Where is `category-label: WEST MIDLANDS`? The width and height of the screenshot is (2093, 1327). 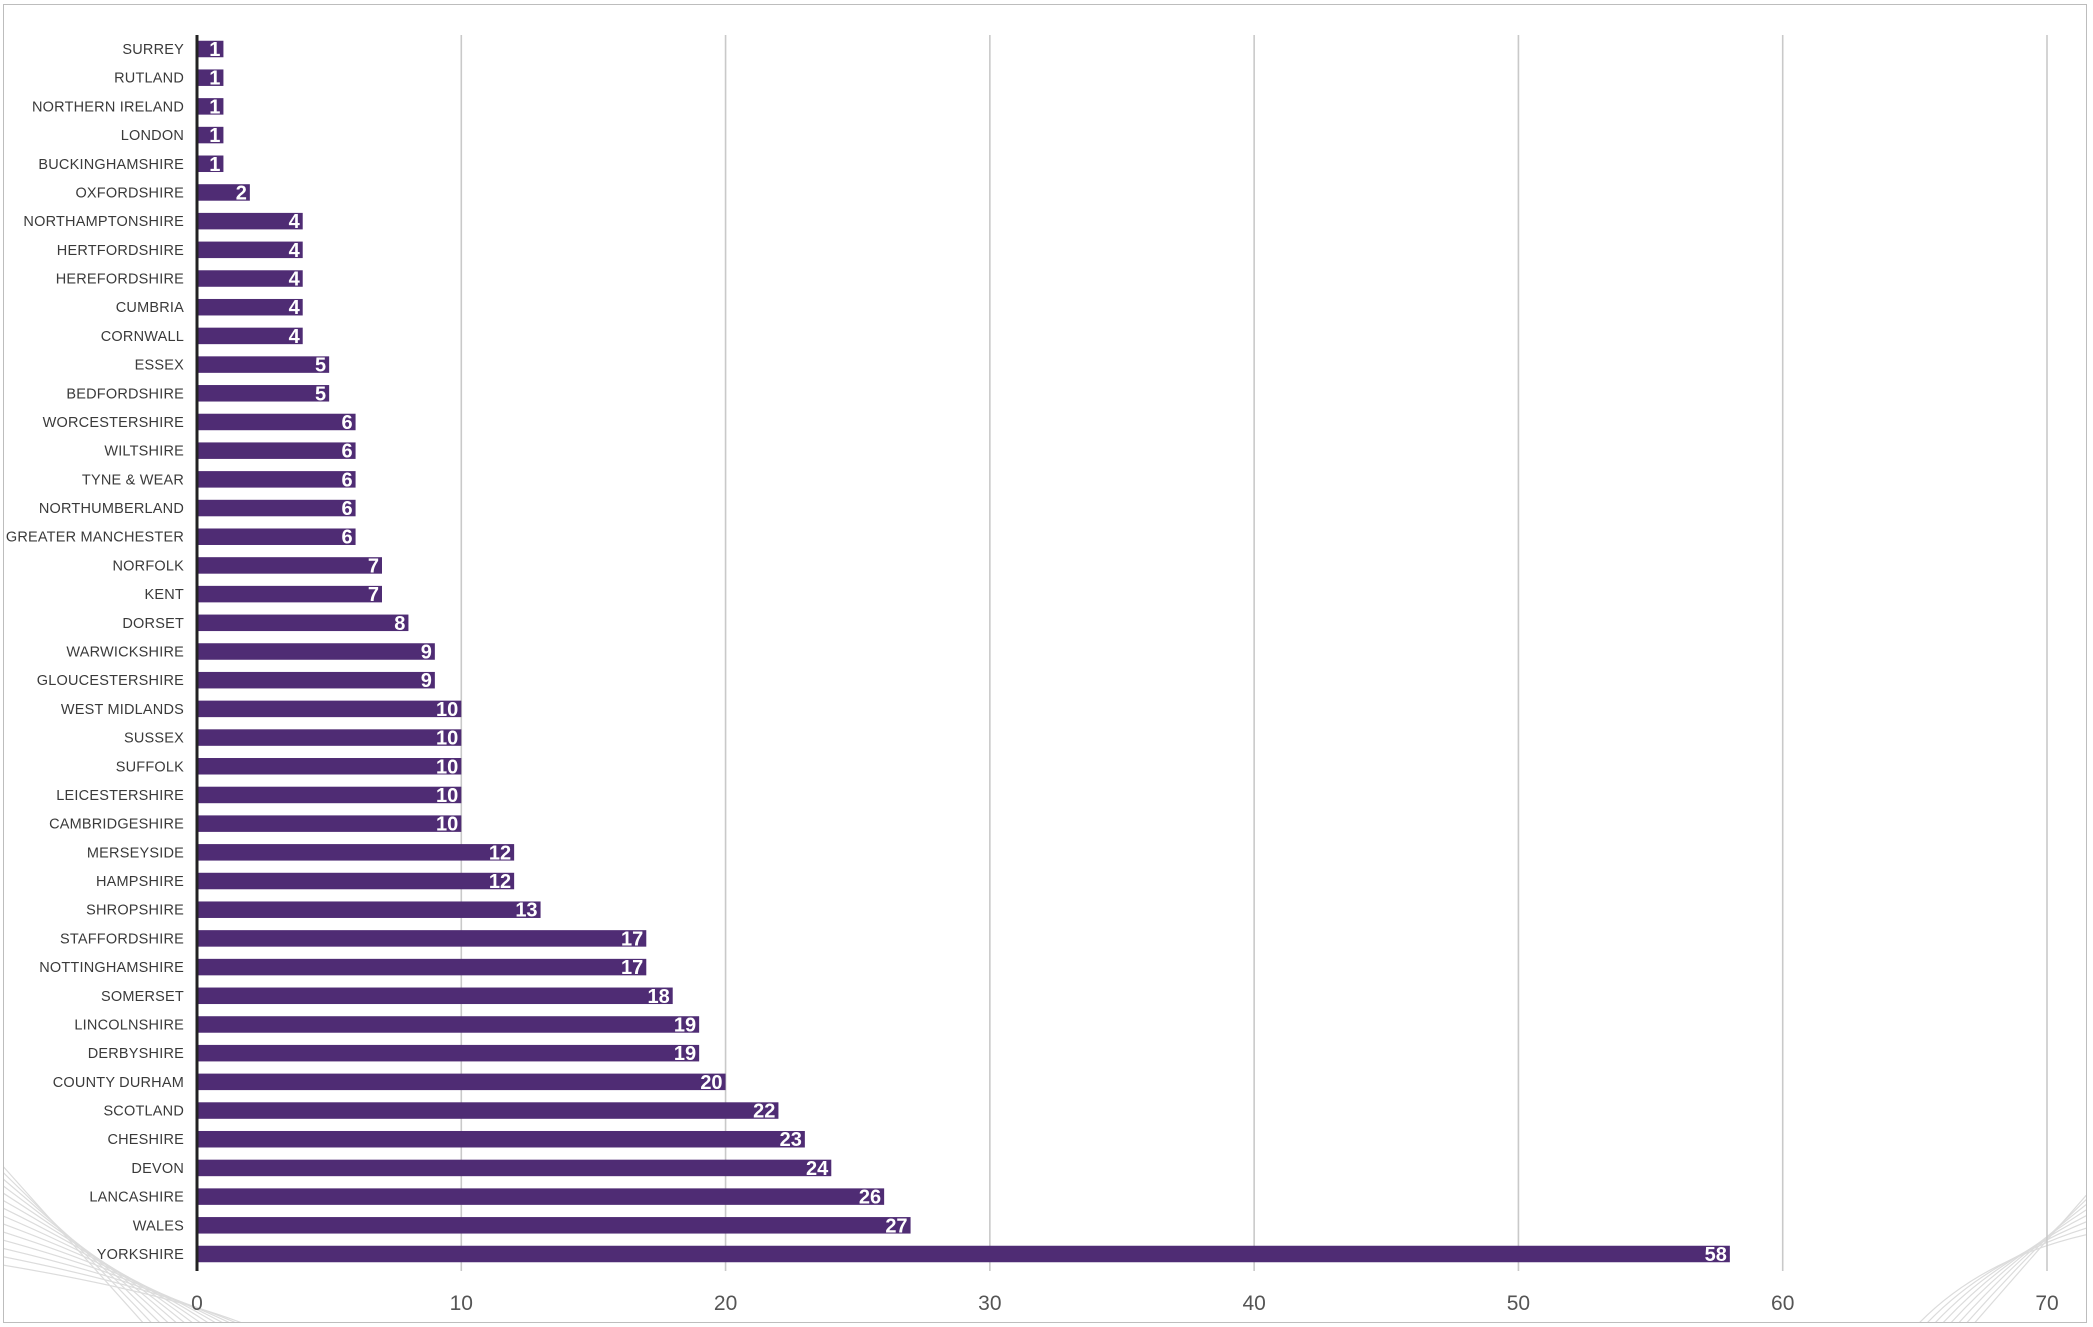 category-label: WEST MIDLANDS is located at coordinates (122, 710).